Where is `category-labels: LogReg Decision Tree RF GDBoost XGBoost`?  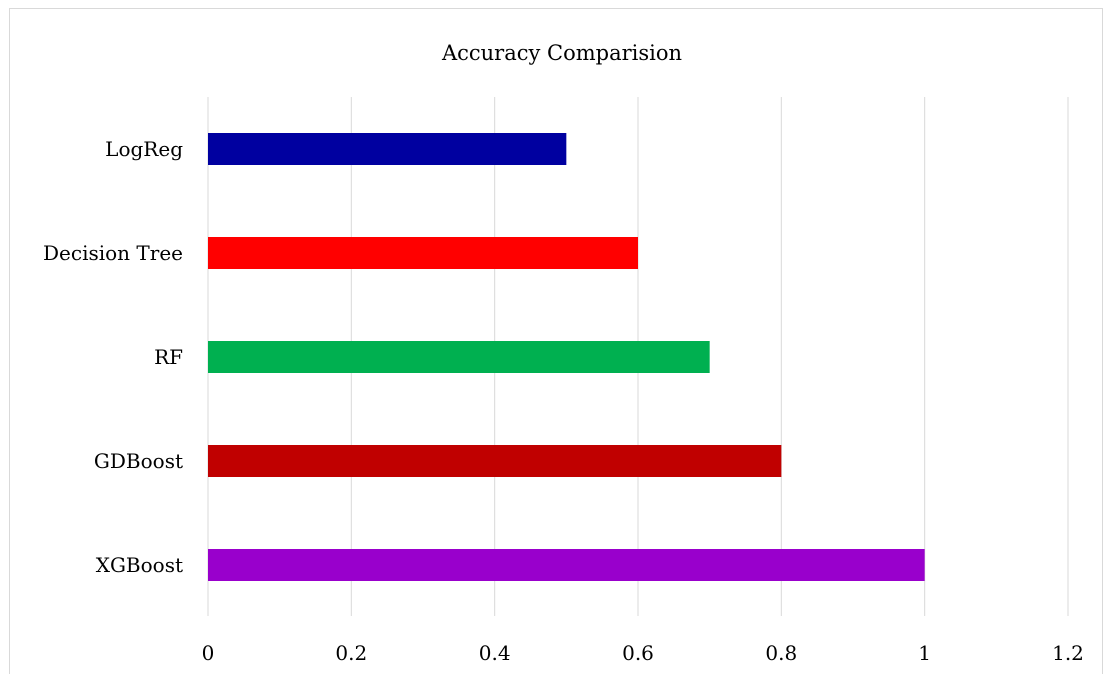
category-labels: LogReg Decision Tree RF GDBoost XGBoost is located at coordinates (113, 357).